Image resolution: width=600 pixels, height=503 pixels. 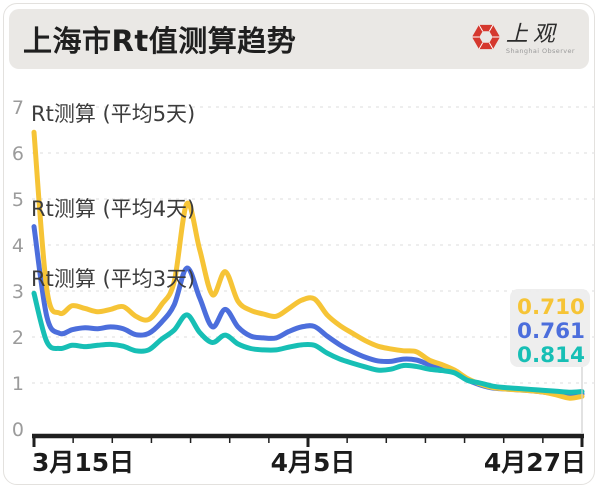 I want to click on y-axis-label: 1, so click(x=18, y=384).